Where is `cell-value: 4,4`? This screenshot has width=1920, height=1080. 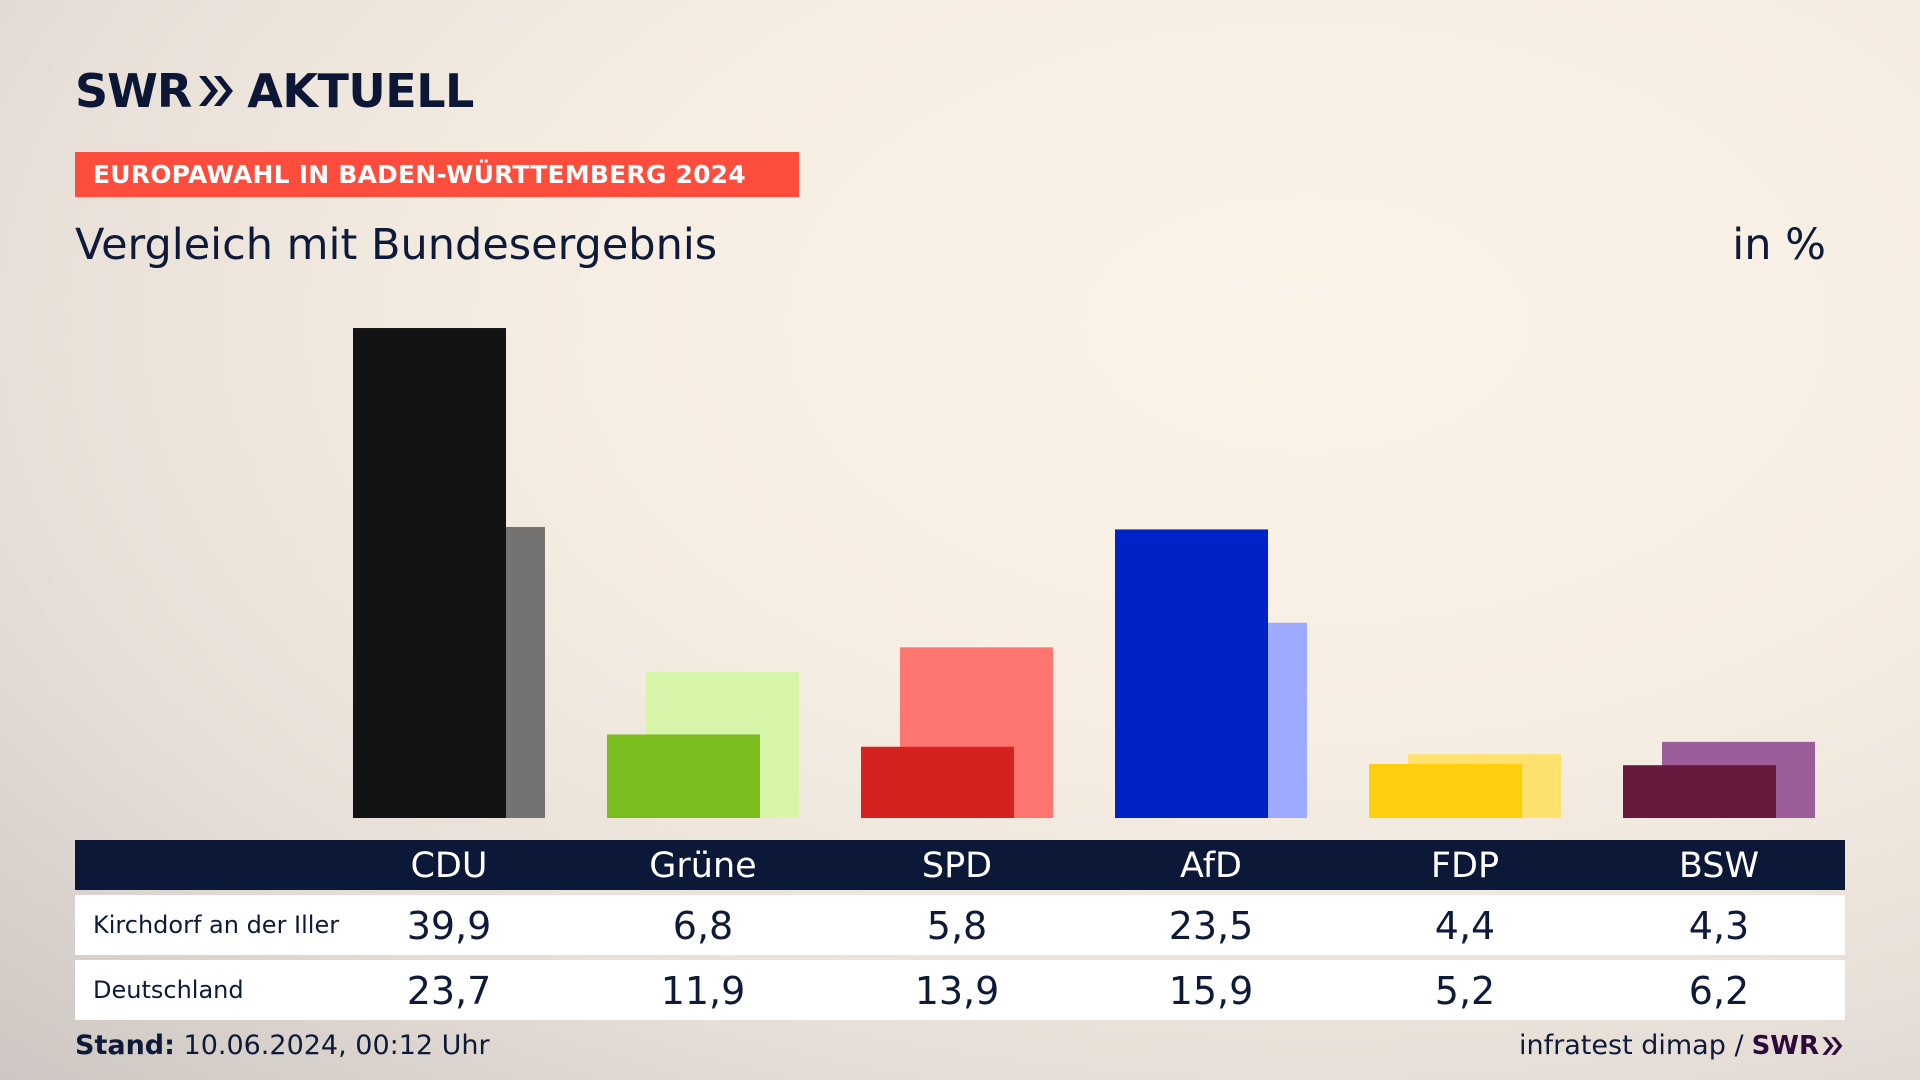
cell-value: 4,4 is located at coordinates (1465, 926).